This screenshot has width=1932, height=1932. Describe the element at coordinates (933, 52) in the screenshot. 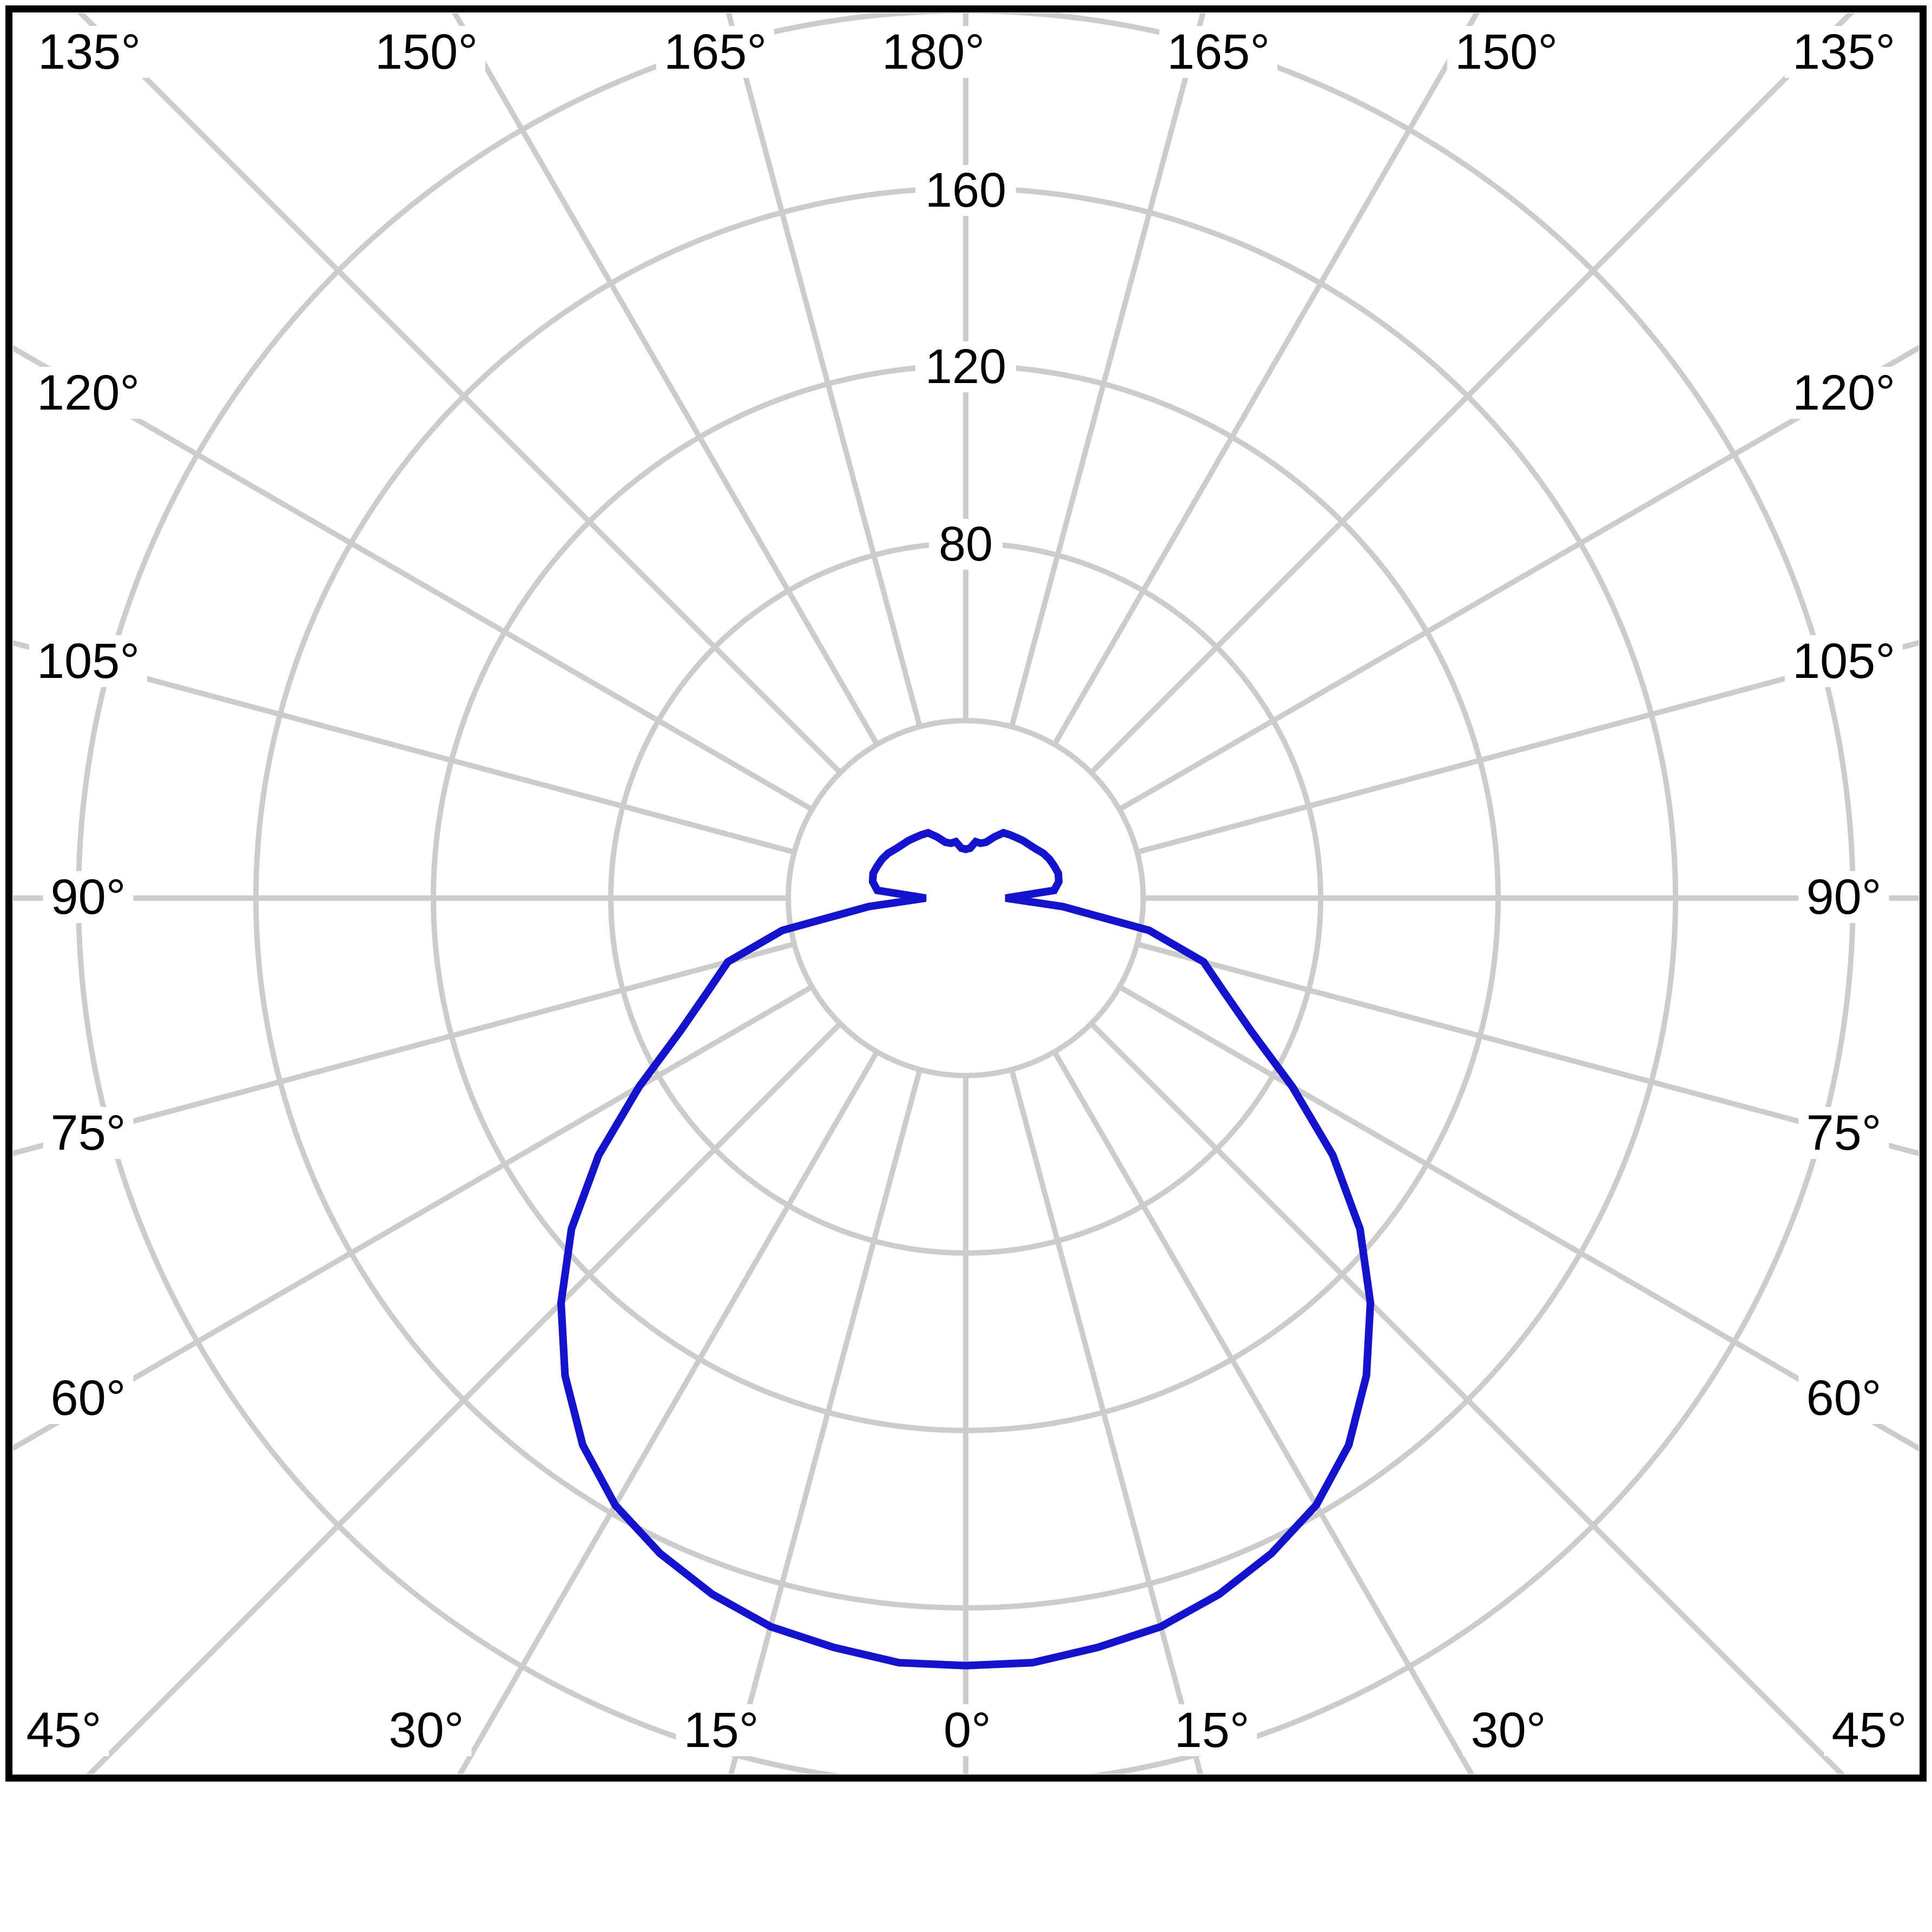

I see `angle-label-180deg: 180°` at that location.